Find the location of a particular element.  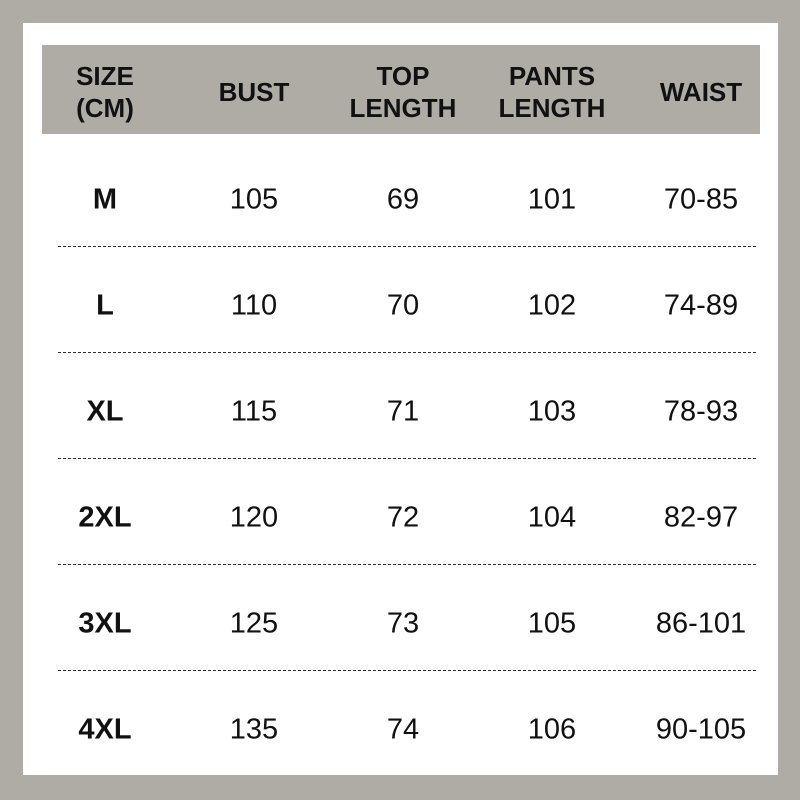

value-cell: 70-85 is located at coordinates (701, 199).